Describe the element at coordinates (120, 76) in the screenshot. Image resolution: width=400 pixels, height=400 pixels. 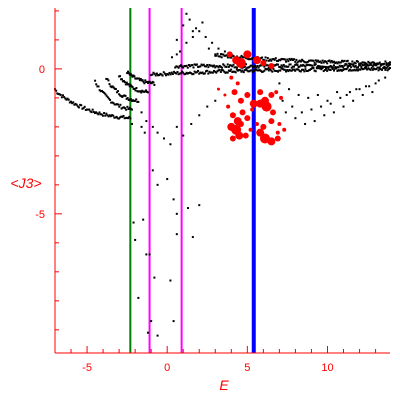
I see `branch-3-point` at that location.